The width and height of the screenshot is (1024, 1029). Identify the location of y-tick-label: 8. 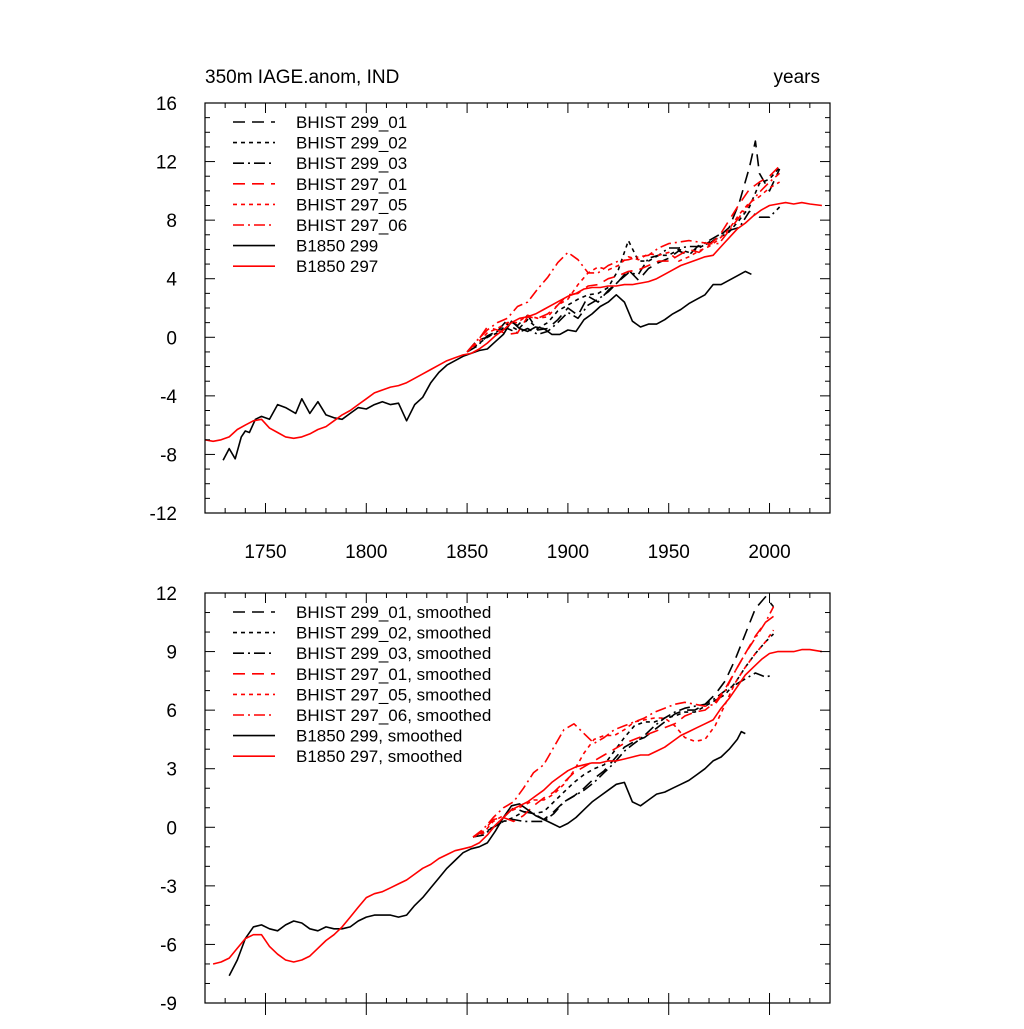
(171, 221).